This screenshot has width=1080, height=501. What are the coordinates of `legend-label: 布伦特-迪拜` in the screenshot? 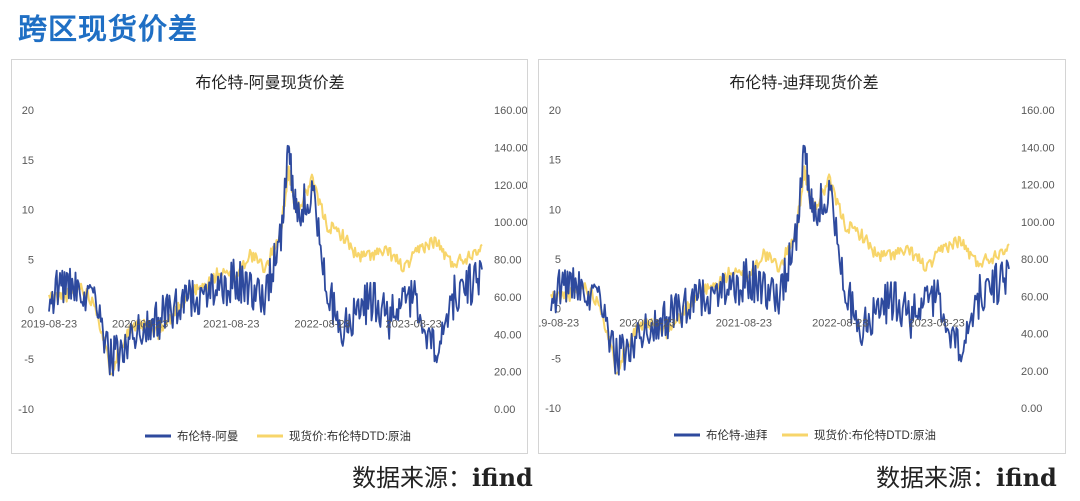 It's located at (737, 435).